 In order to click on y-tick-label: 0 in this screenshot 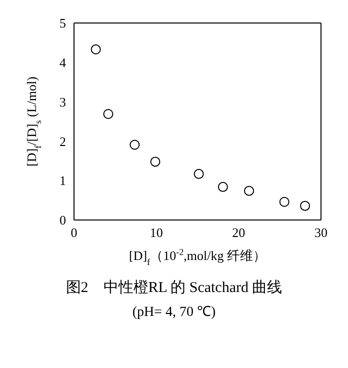, I will do `click(63, 220)`.